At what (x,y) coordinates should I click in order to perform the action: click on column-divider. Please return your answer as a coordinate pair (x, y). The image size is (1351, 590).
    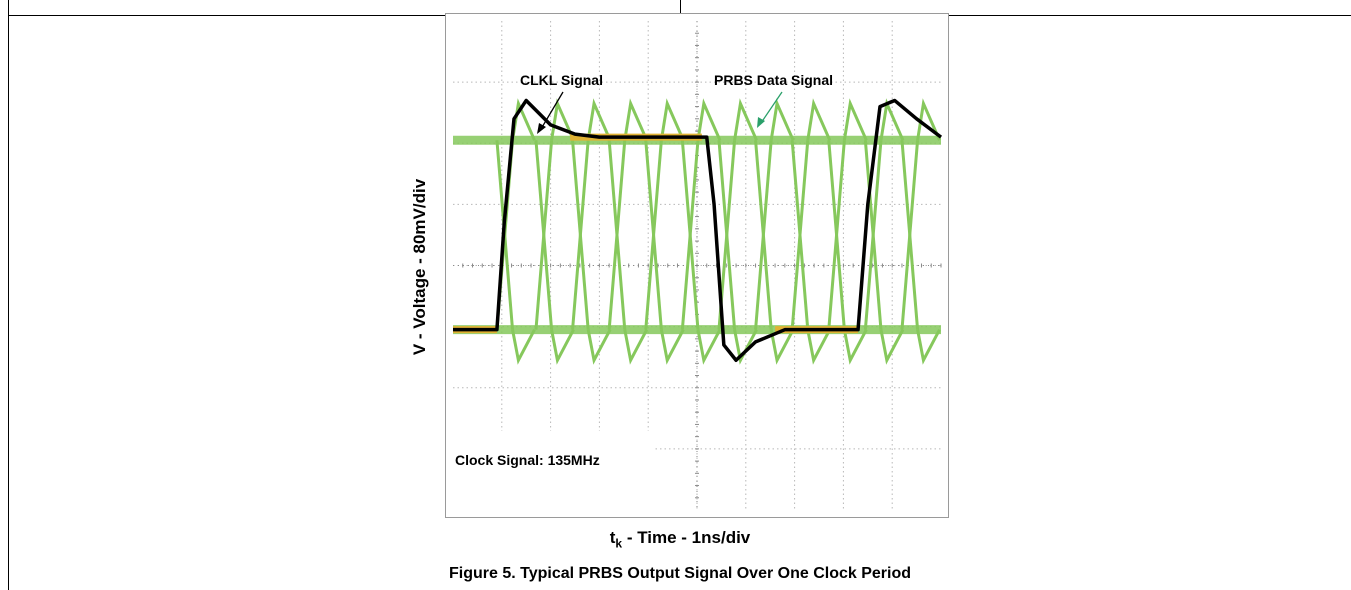
    Looking at the image, I should click on (680, 7).